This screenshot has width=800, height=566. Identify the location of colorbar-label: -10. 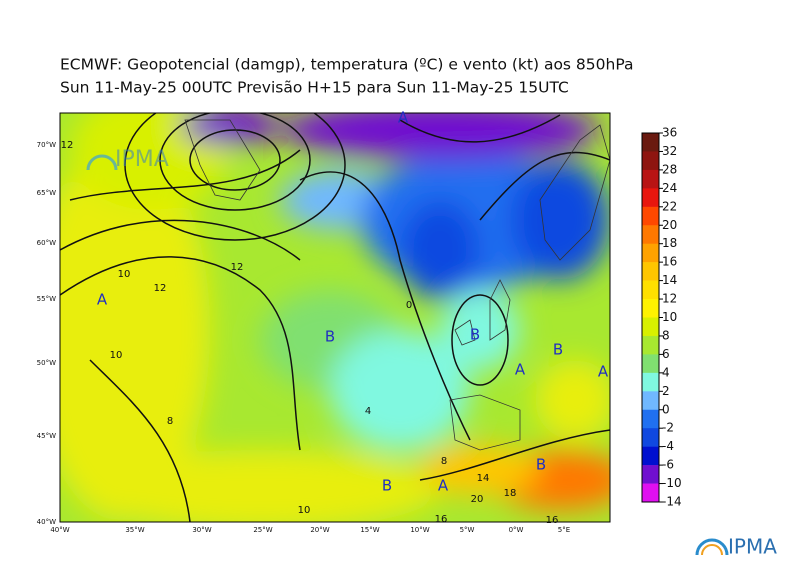
(672, 483).